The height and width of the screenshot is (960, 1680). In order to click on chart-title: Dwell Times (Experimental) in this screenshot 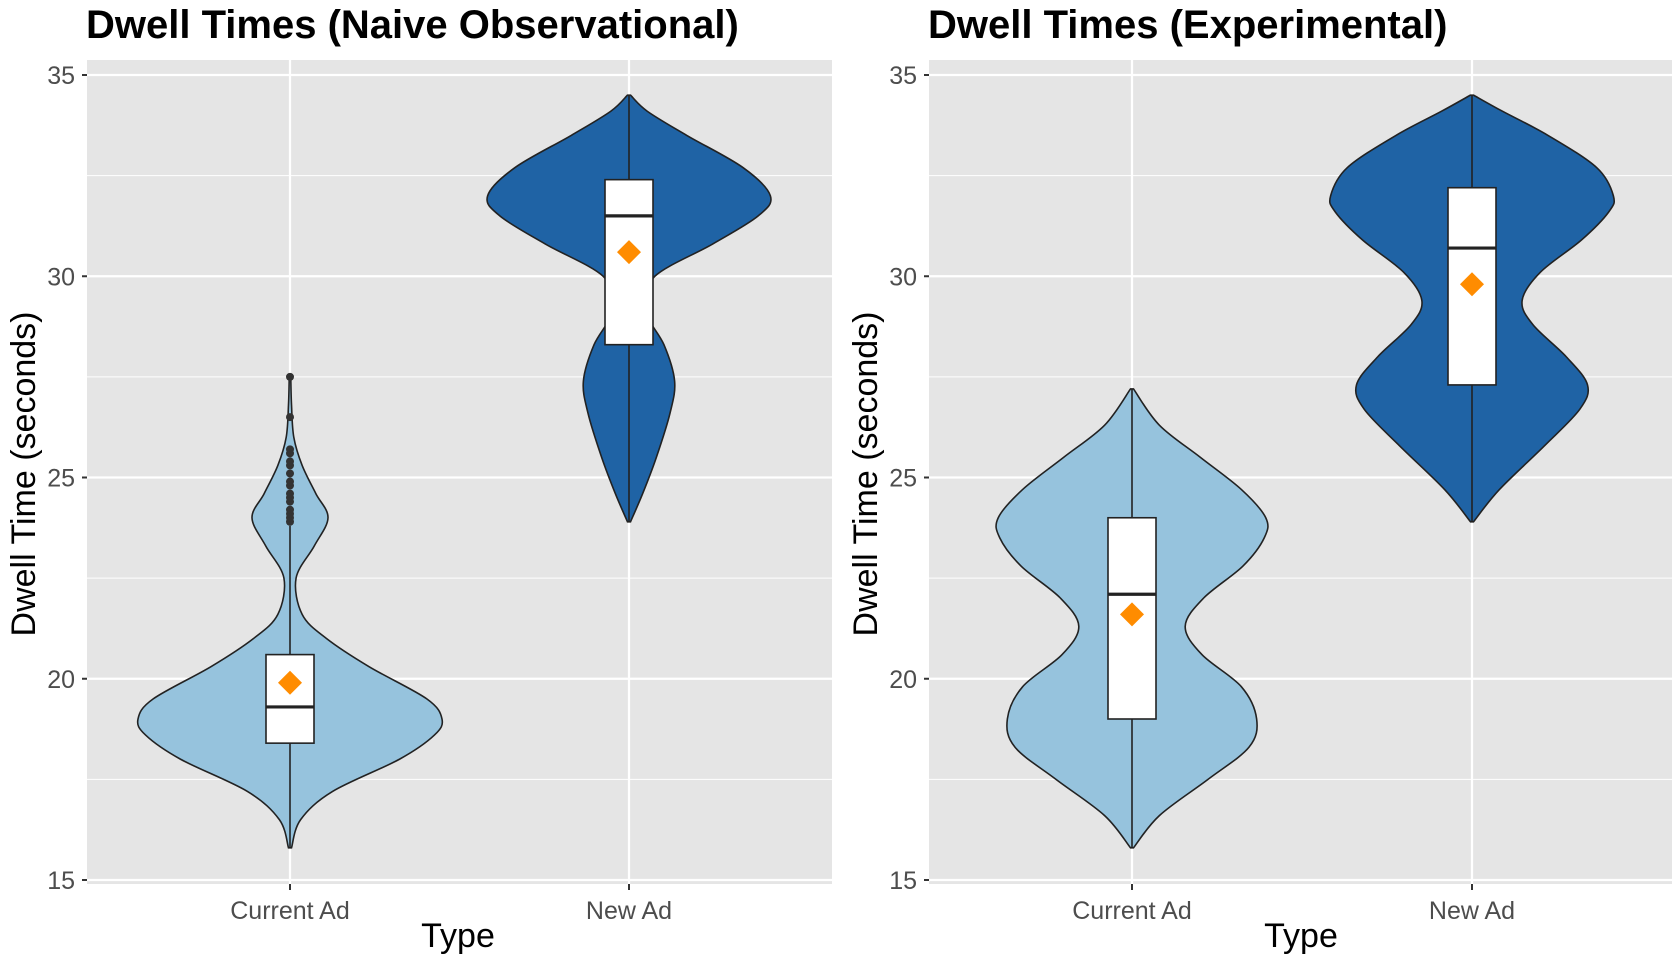, I will do `click(1187, 25)`.